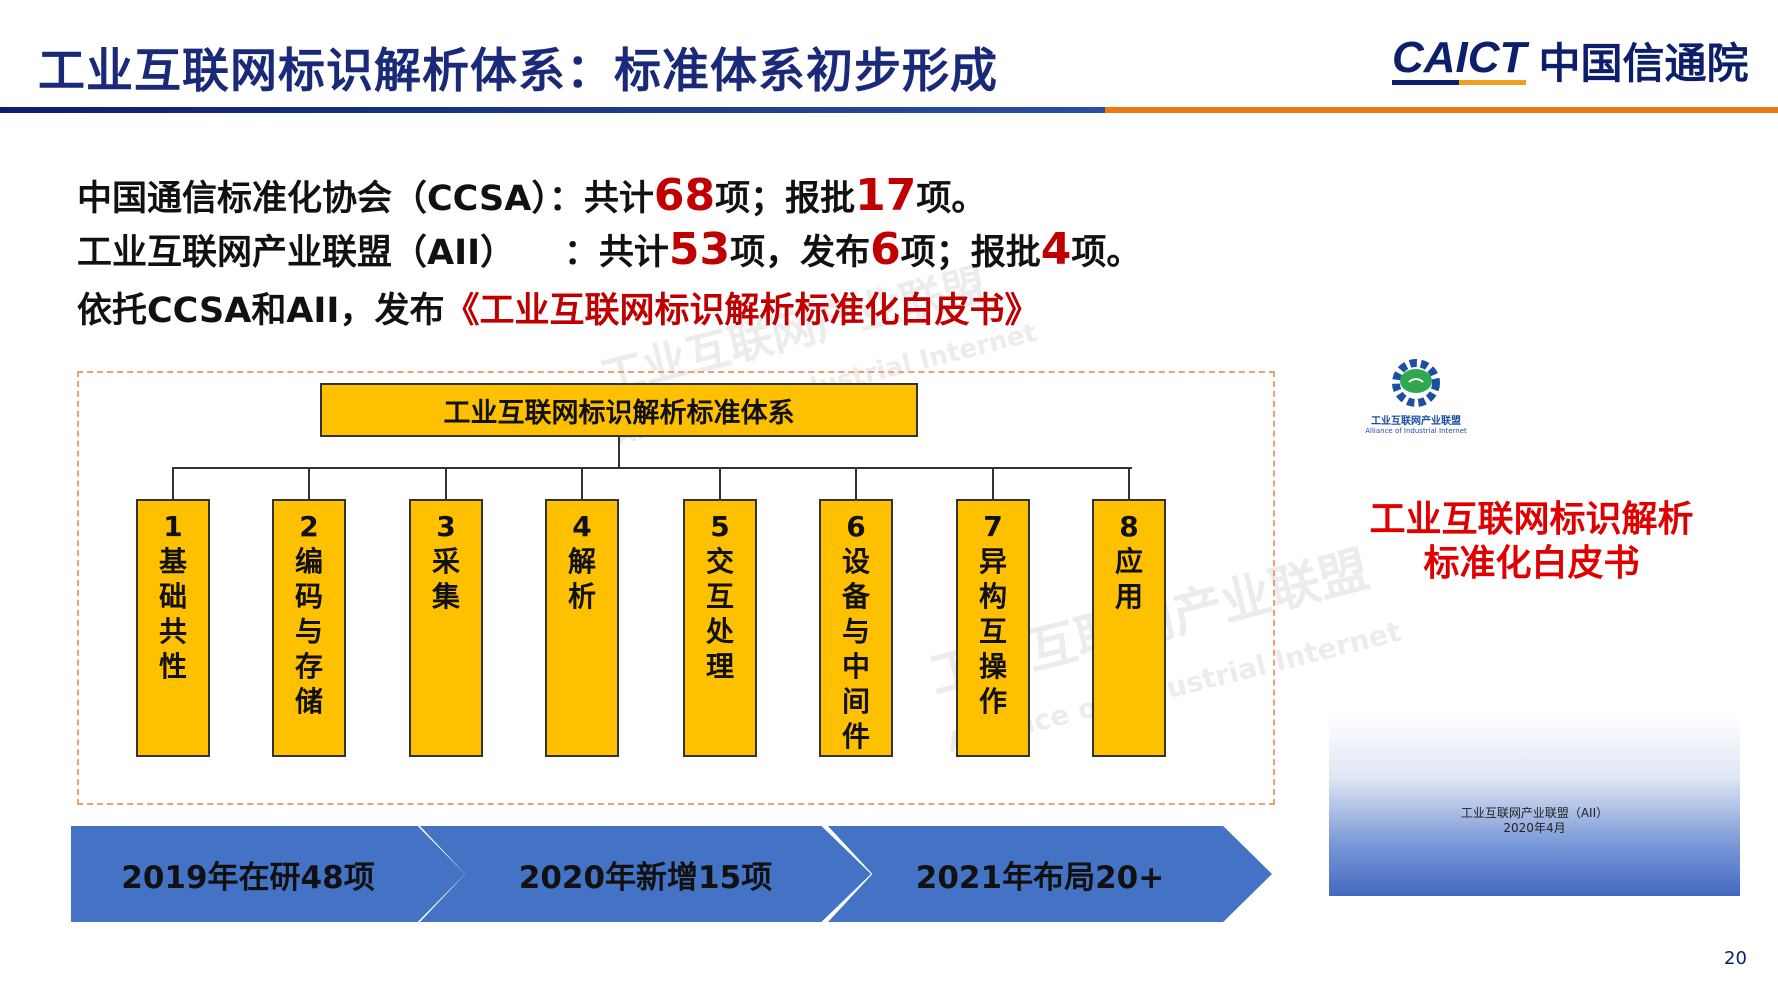 The width and height of the screenshot is (1778, 1000). Describe the element at coordinates (993, 526) in the screenshot. I see `category-number: 7` at that location.